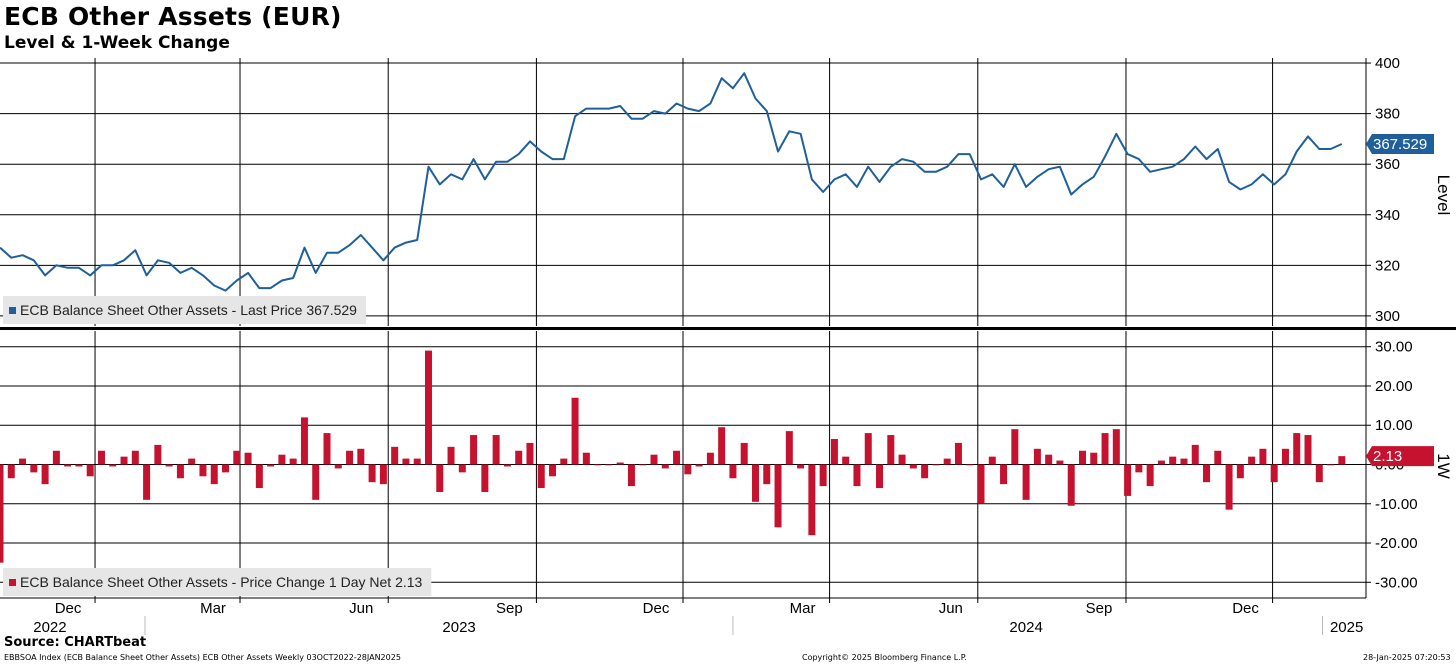 This screenshot has height=665, width=1456. What do you see at coordinates (1396, 504) in the screenshot?
I see `y-tick-label: -10.00` at bounding box center [1396, 504].